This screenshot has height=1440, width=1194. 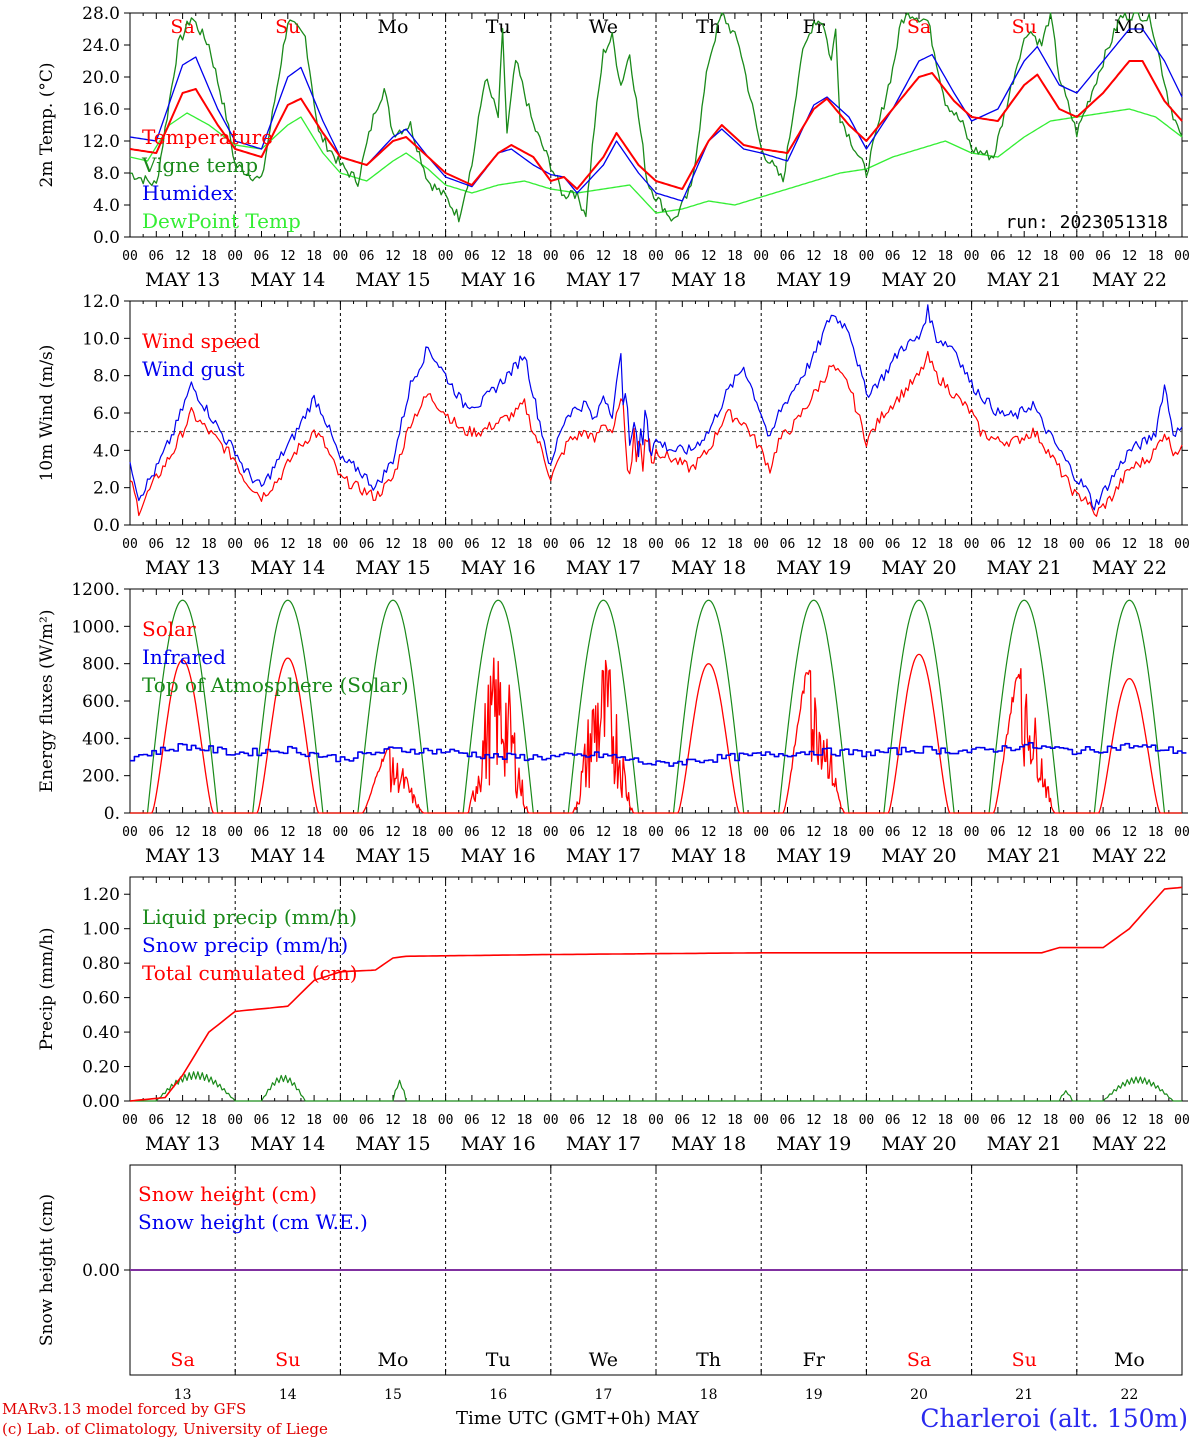 I want to click on y-tick-label: 16.0, so click(x=101, y=110).